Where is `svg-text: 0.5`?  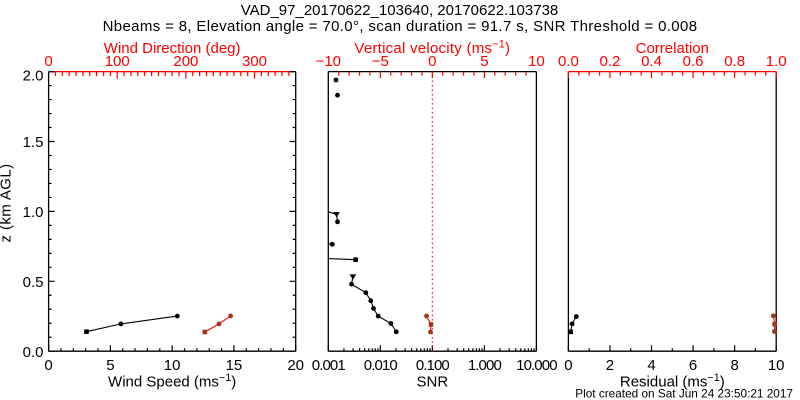 svg-text: 0.5 is located at coordinates (33, 282).